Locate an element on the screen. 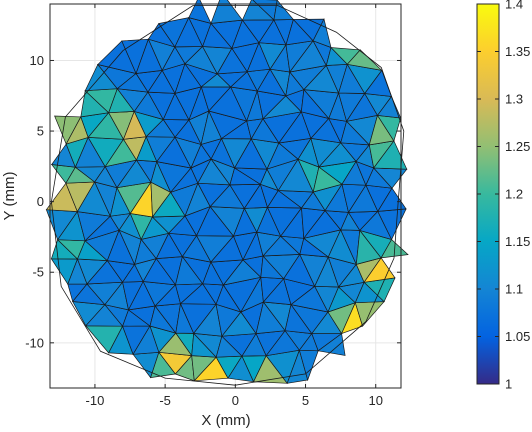  colorbar-tick-label: 1.2 is located at coordinates (514, 194).